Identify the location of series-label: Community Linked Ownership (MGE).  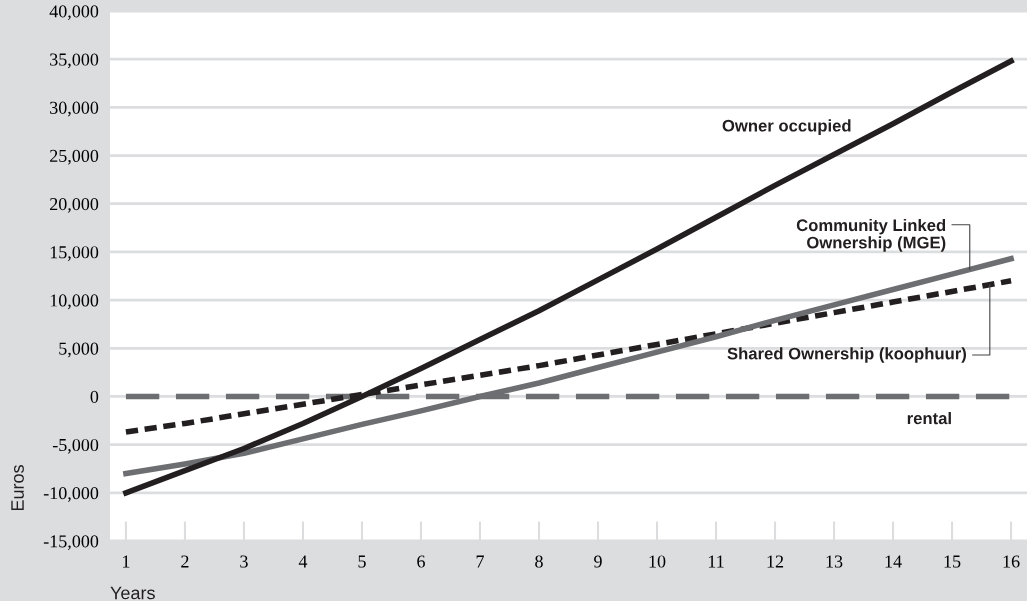
(871, 235).